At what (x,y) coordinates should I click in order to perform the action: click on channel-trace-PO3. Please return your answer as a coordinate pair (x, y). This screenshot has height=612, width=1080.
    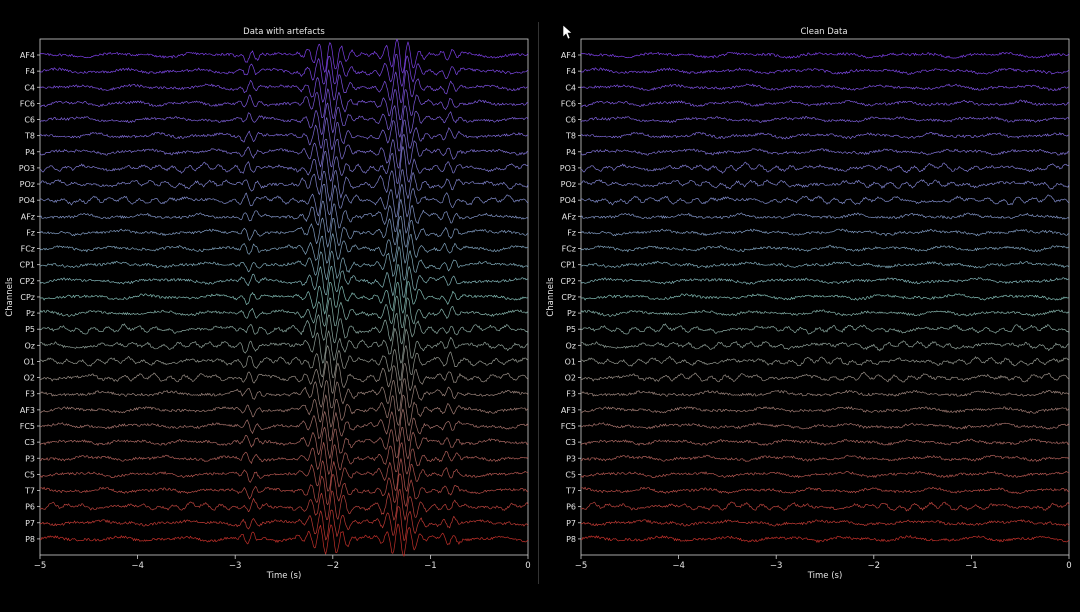
    Looking at the image, I should click on (825, 167).